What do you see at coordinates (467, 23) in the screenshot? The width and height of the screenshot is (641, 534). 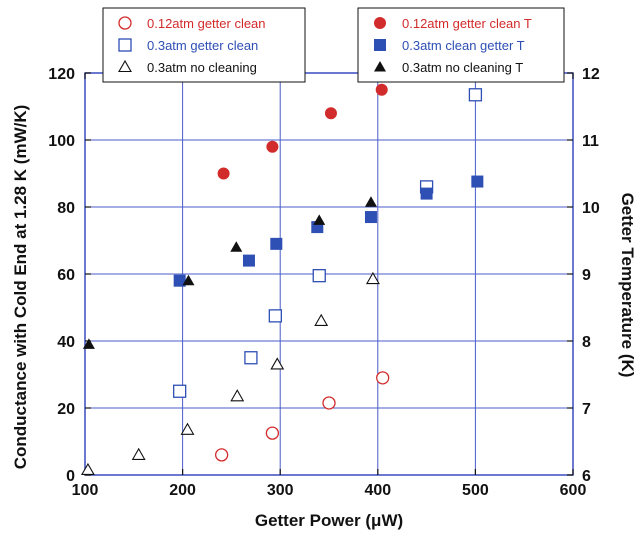 I see `legend-entry: 0.12atm getter clean T` at bounding box center [467, 23].